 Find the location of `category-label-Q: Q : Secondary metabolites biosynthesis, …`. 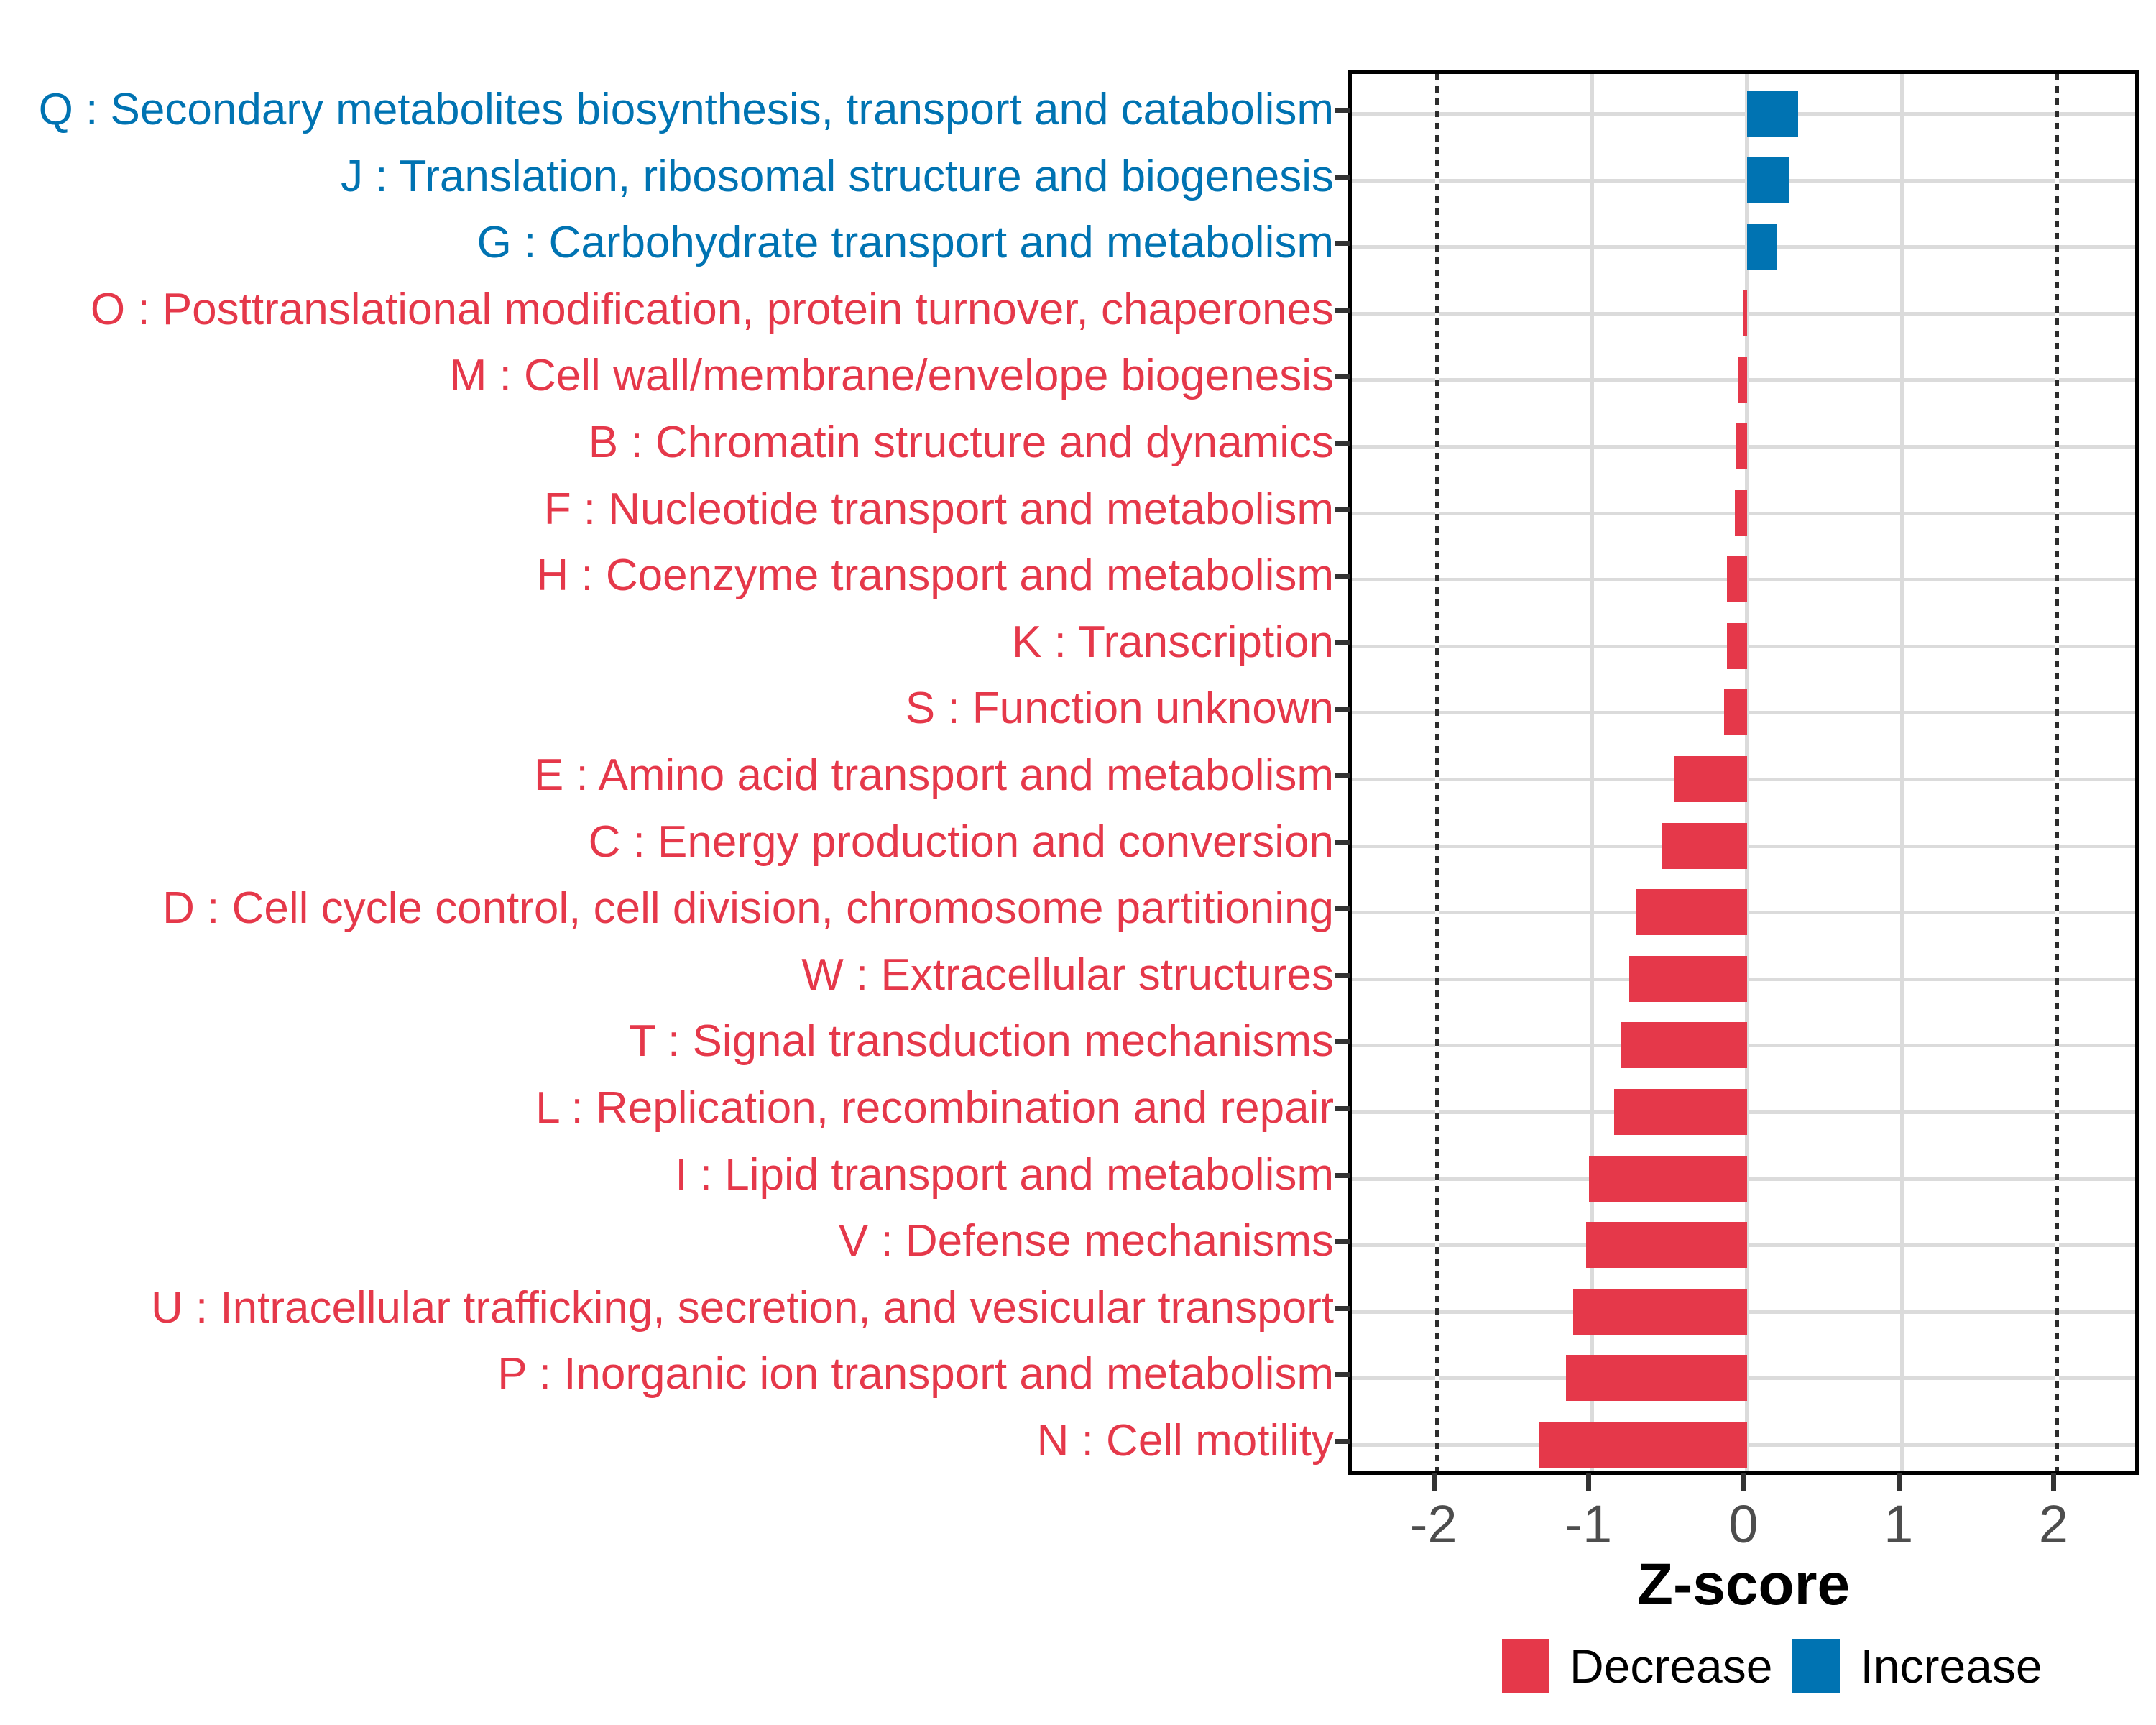

category-label-Q: Q : Secondary metabolites biosynthesis, … is located at coordinates (686, 109).